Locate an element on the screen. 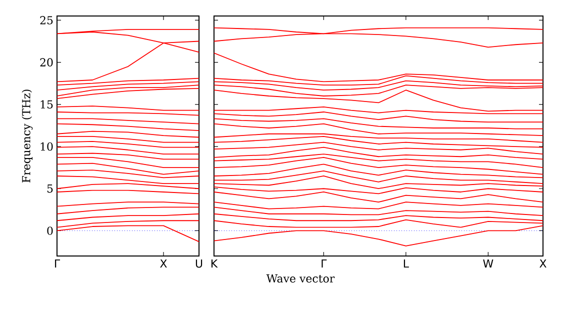 The height and width of the screenshot is (310, 564). y-tick-label: 10 is located at coordinates (46, 146).